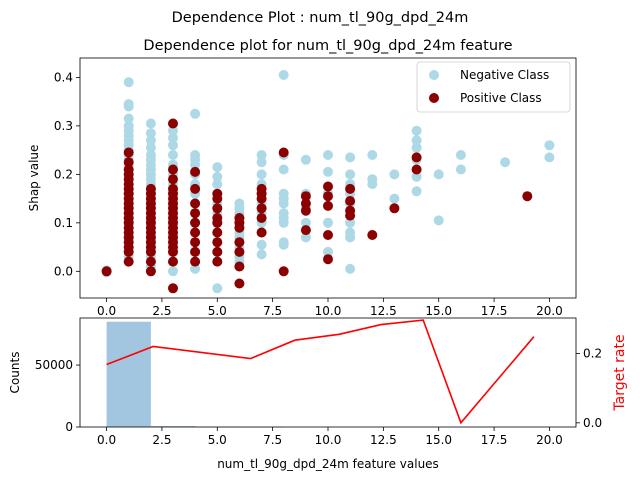  Describe the element at coordinates (320, 18) in the screenshot. I see `figure-suptitle: Dependence Plot : num_tl_90g_dpd_24m` at that location.